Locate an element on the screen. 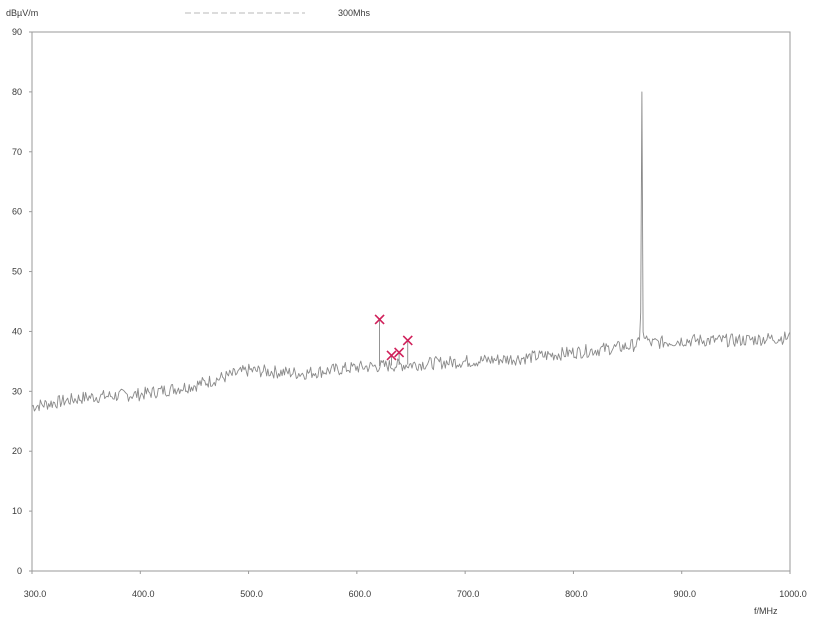 This screenshot has width=821, height=619. y-tick-label: 90 is located at coordinates (17, 32).